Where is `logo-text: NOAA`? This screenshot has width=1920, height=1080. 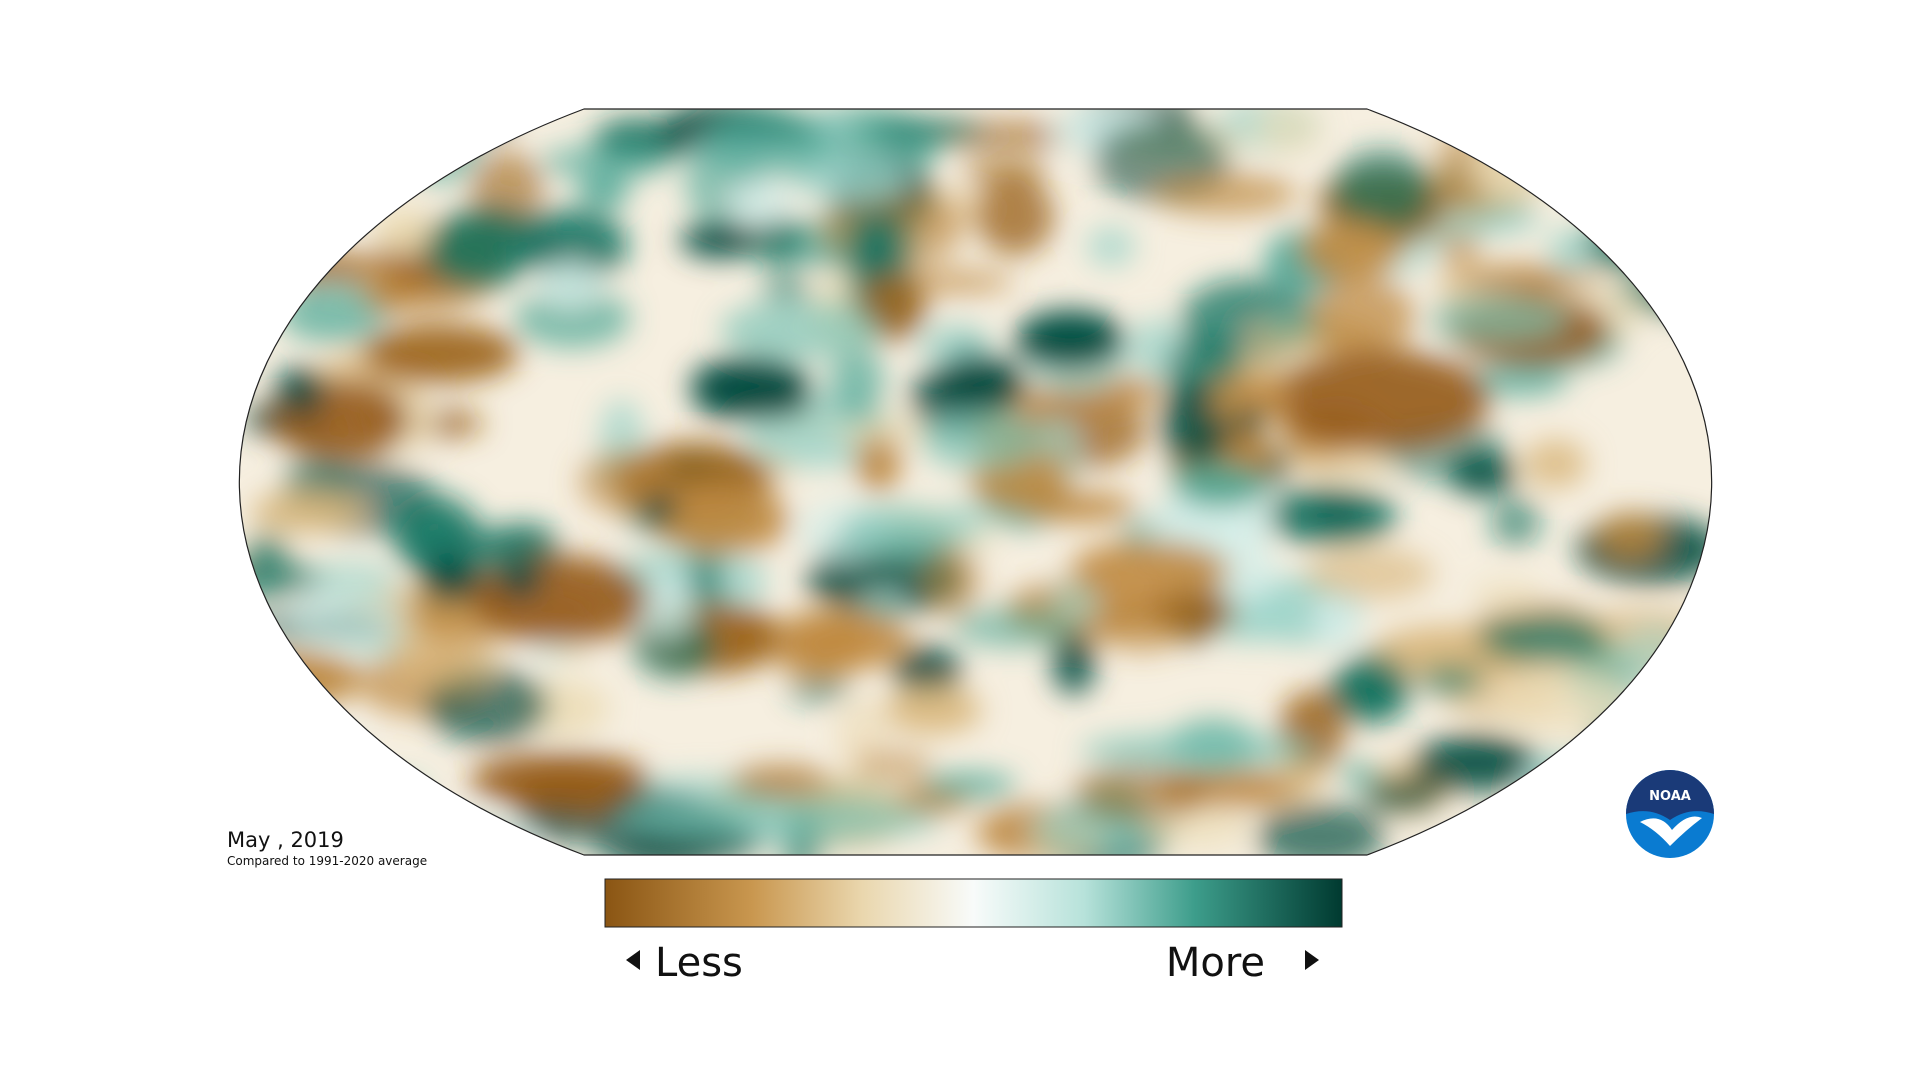 logo-text: NOAA is located at coordinates (1670, 796).